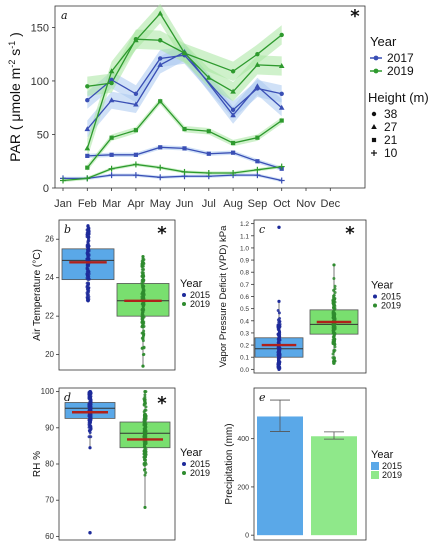 The height and width of the screenshot is (550, 444). I want to click on obs-min-d-2015, so click(90, 448).